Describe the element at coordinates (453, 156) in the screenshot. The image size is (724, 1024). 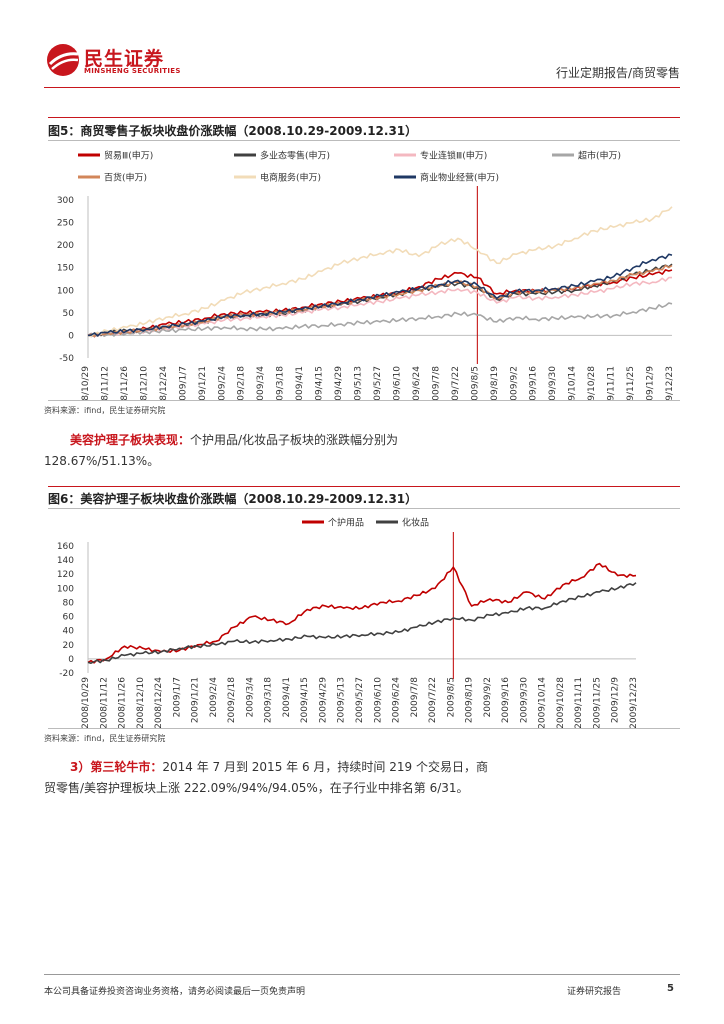
I see `legend-label: 专业连锁Ⅲ(申万)` at that location.